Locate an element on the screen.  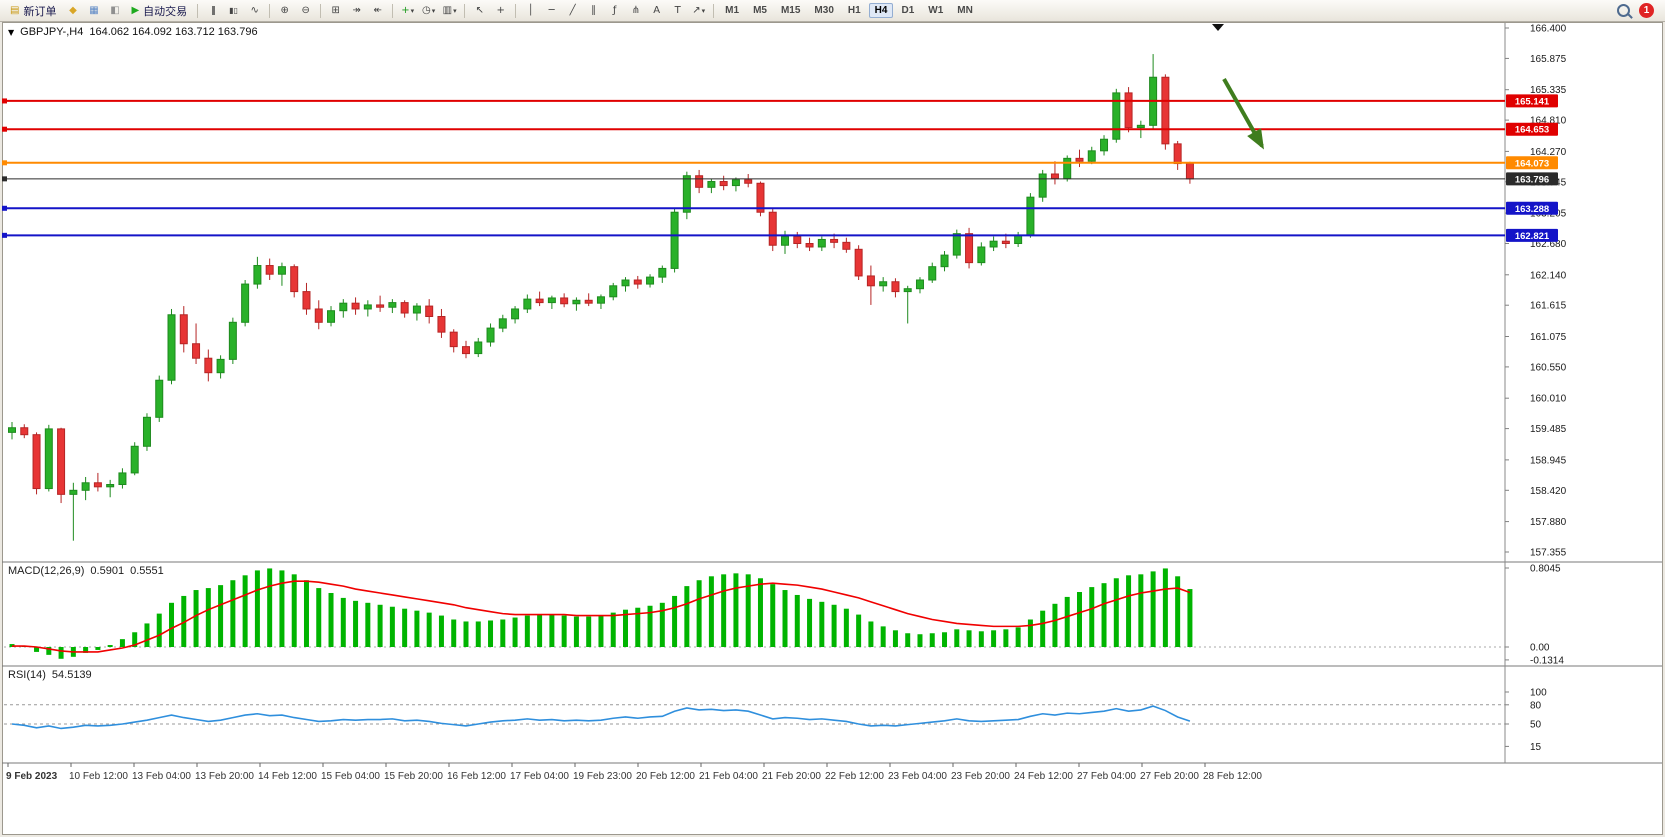
svg-text: 21 Feb 20:00 is located at coordinates (791, 776).